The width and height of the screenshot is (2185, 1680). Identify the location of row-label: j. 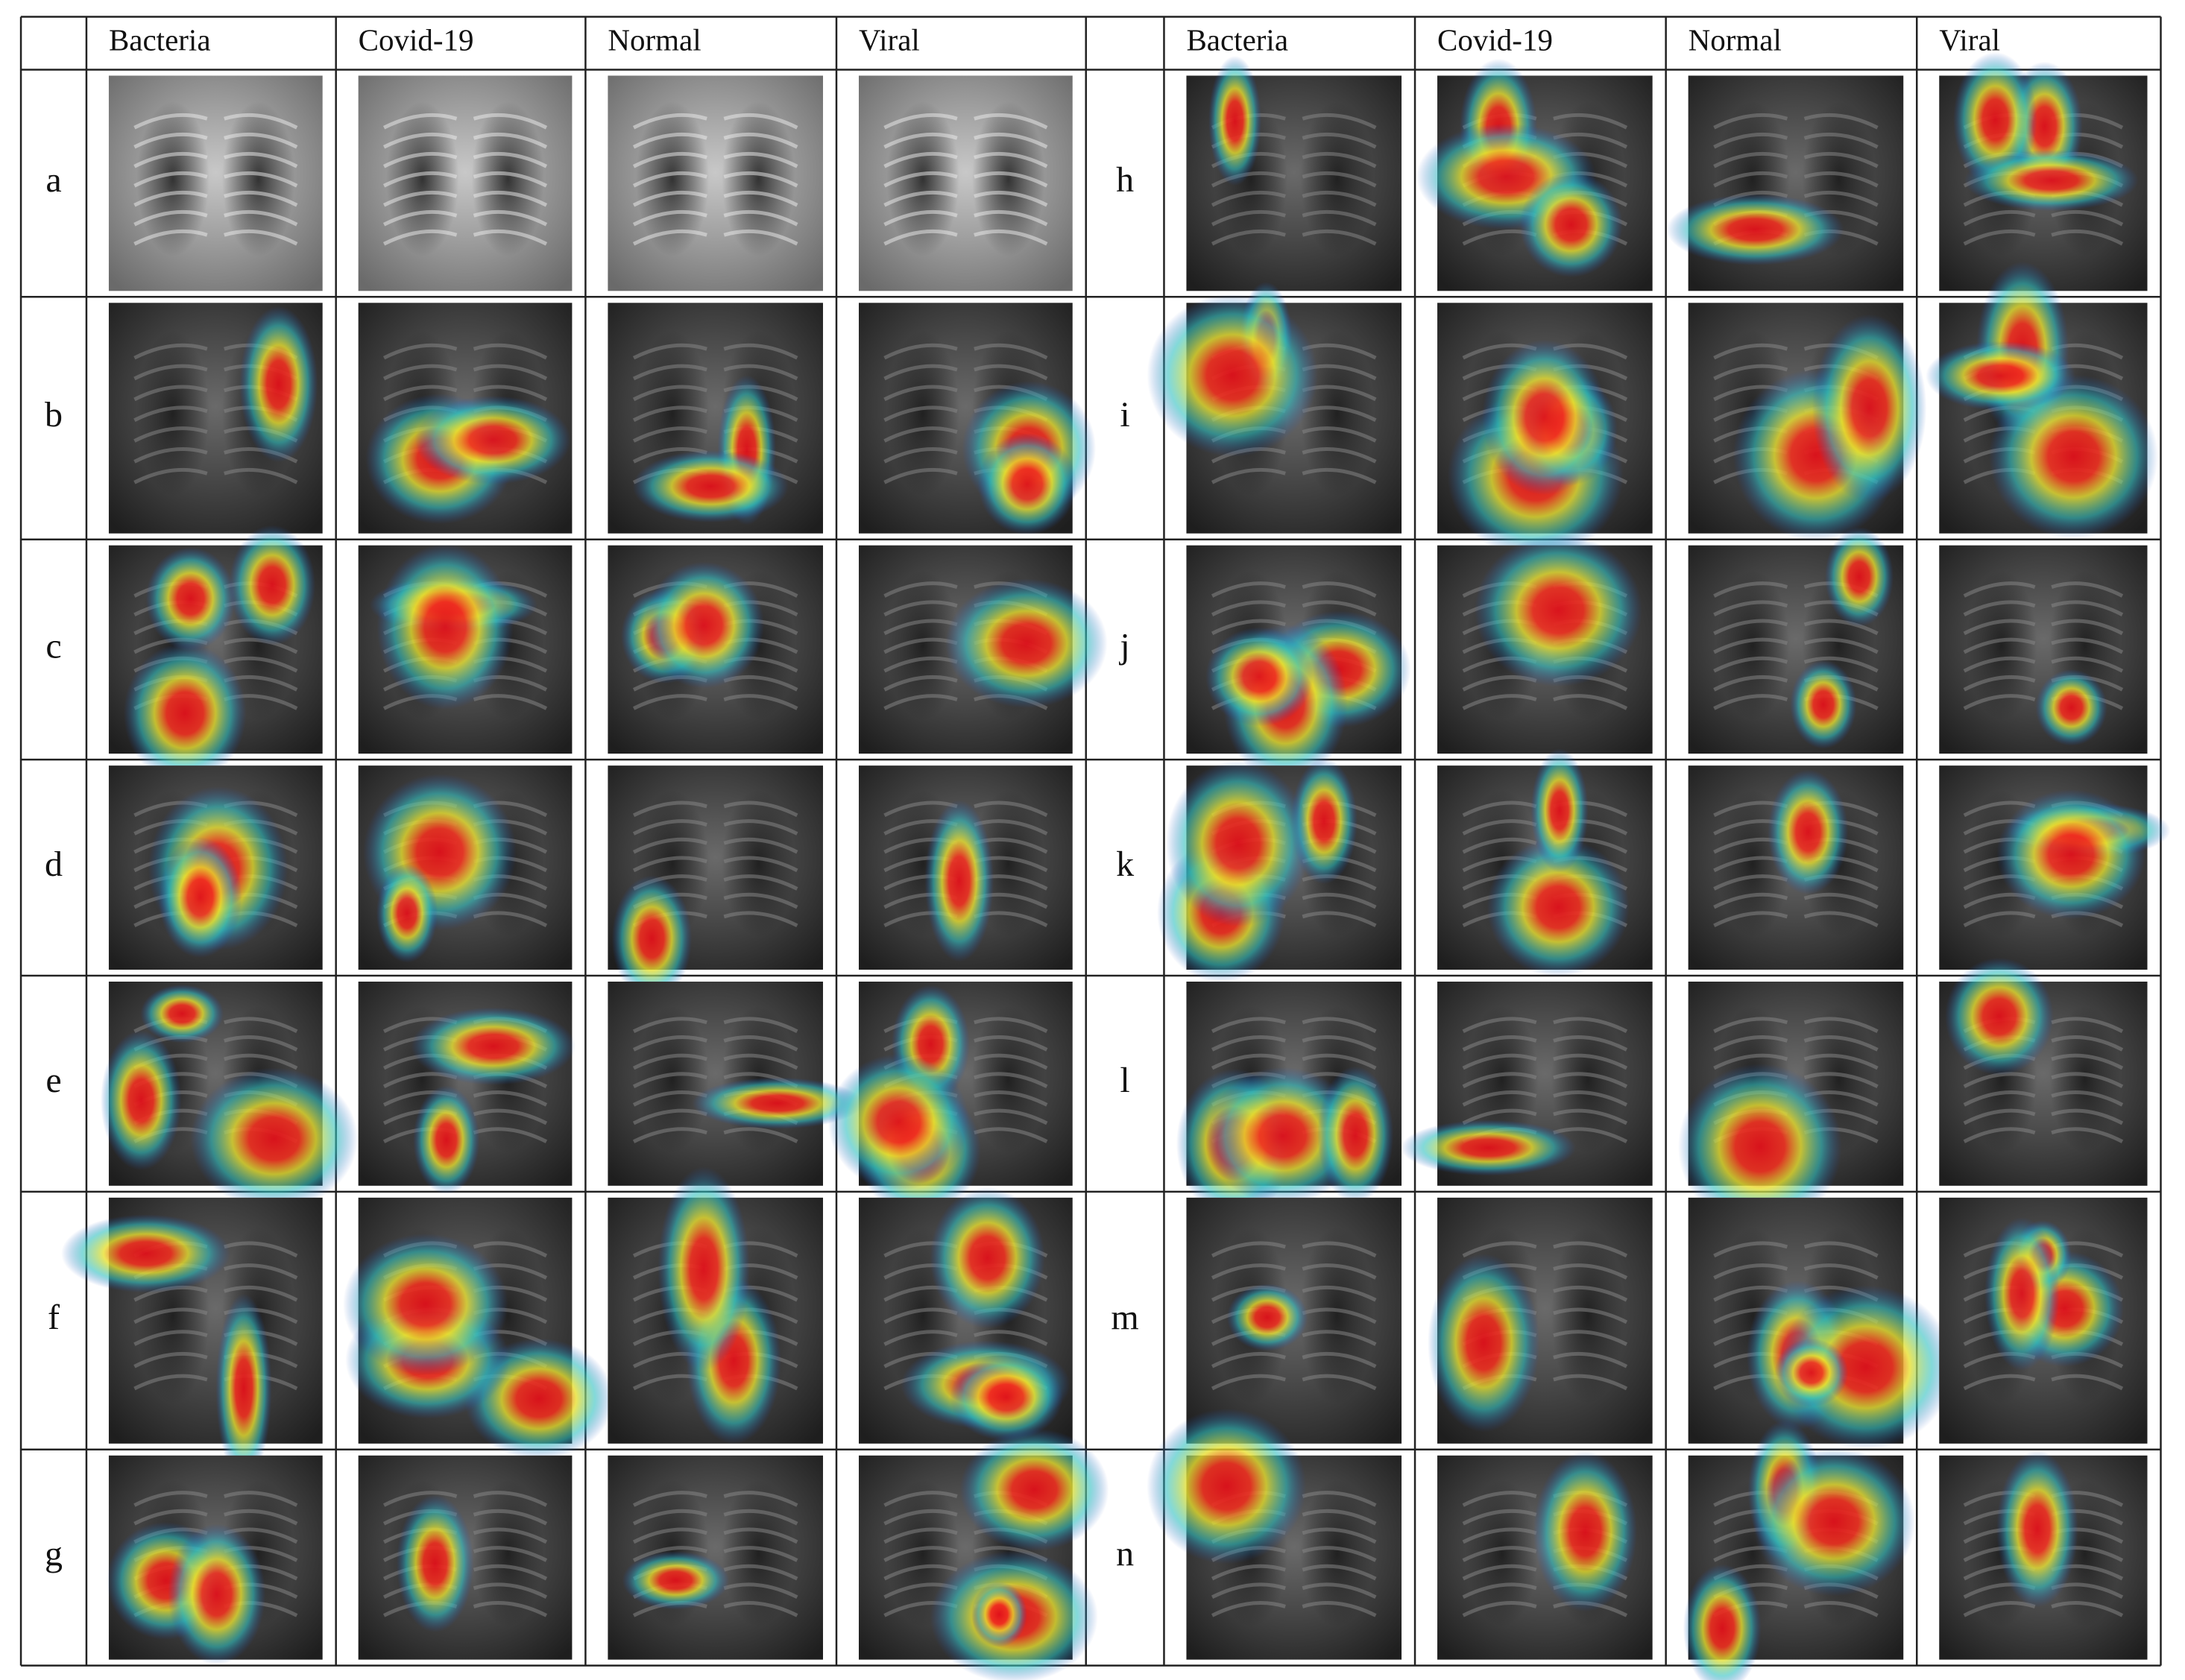
(1123, 646).